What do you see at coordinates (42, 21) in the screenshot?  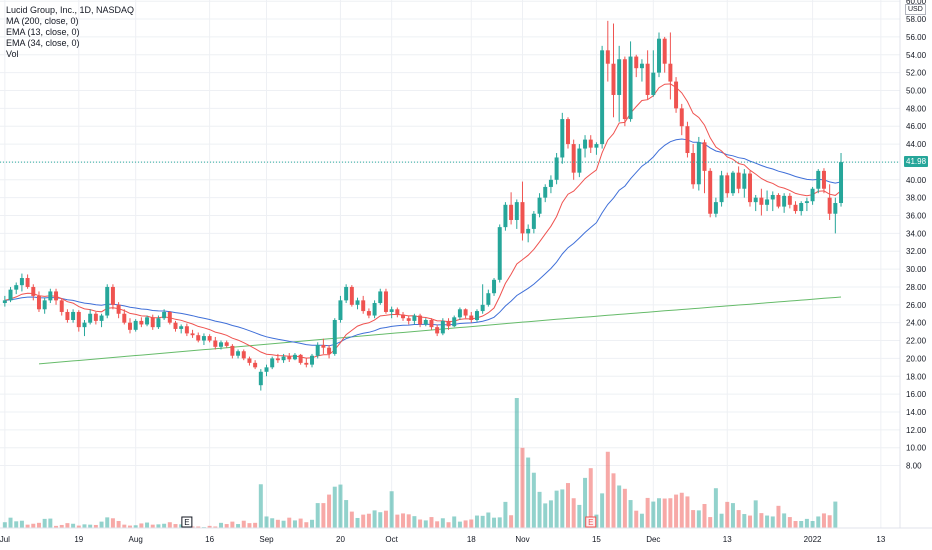 I see `legend-ma200: MA (200, close, 0)` at bounding box center [42, 21].